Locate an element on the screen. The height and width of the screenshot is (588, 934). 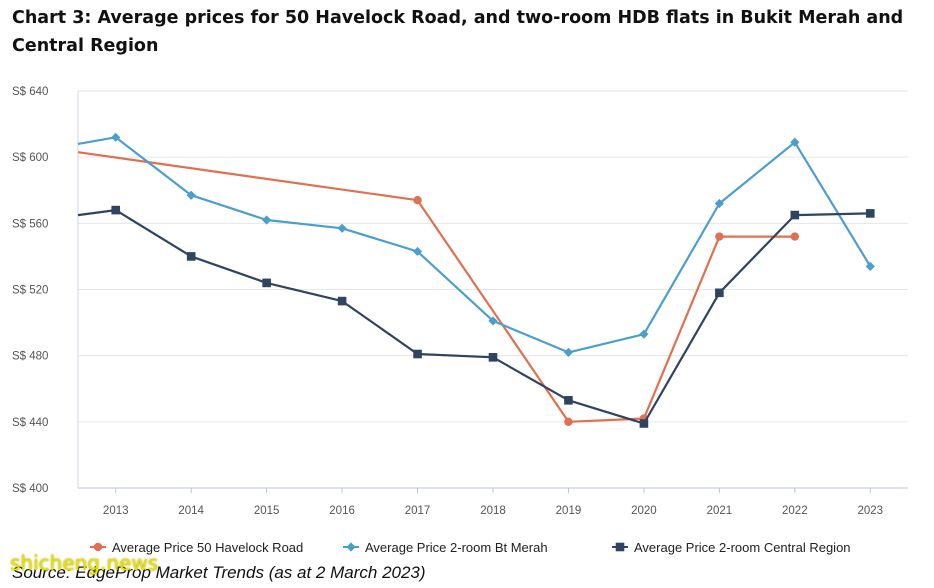
x-tick-label: 2018 is located at coordinates (493, 511).